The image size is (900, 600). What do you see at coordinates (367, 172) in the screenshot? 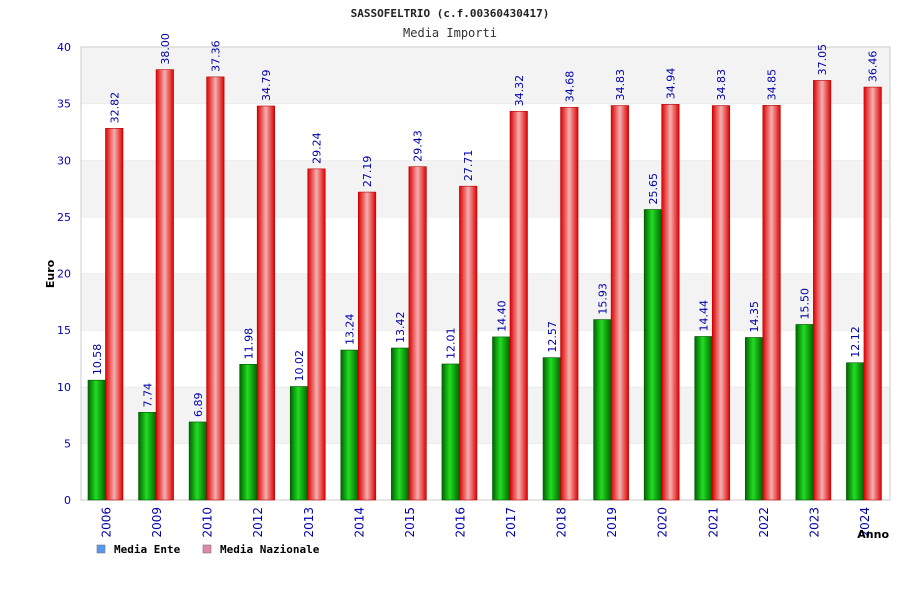
I see `data-label: 27.19` at bounding box center [367, 172].